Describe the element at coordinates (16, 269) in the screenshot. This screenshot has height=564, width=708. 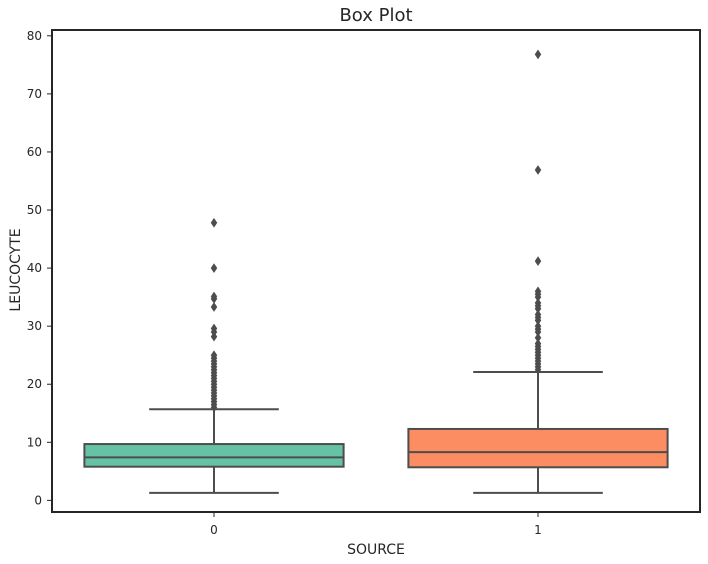
I see `y-axis-label: LEUCOCYTE` at that location.